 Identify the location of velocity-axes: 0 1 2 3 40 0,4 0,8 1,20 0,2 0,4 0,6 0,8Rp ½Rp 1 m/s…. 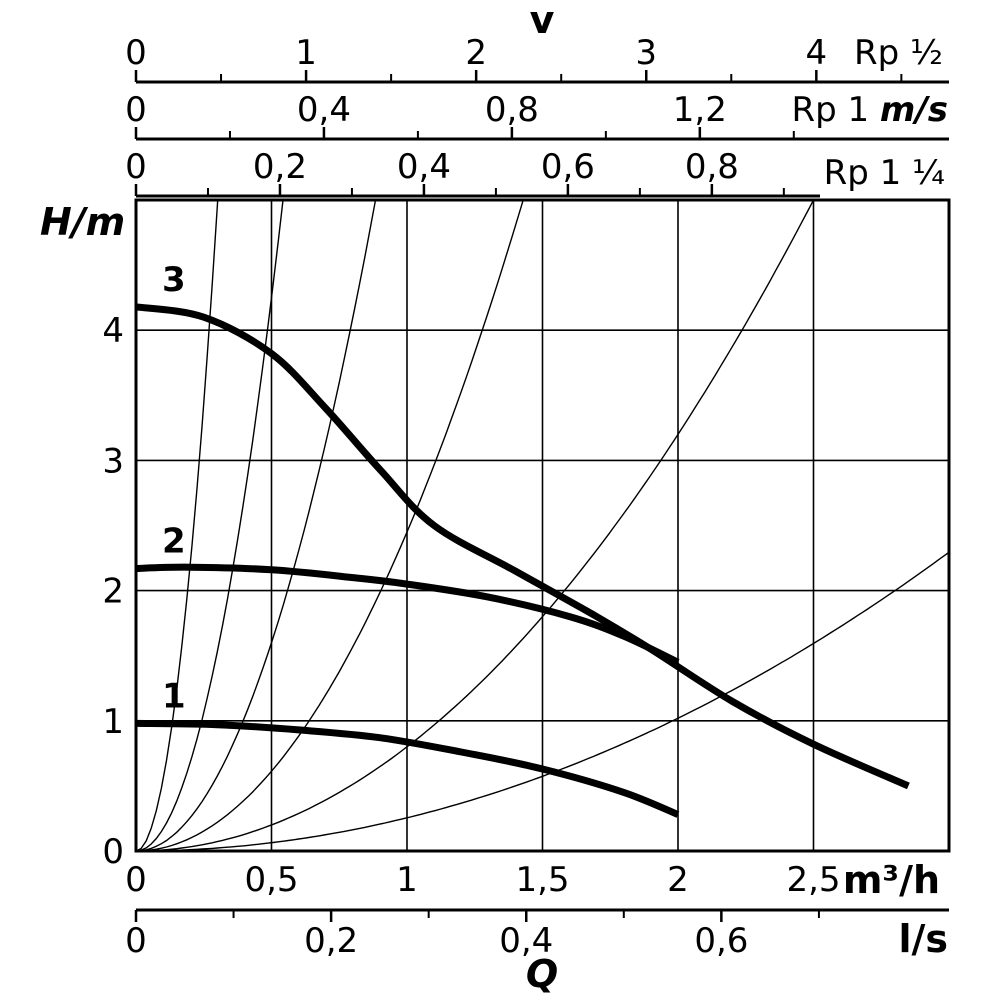
(537, 115).